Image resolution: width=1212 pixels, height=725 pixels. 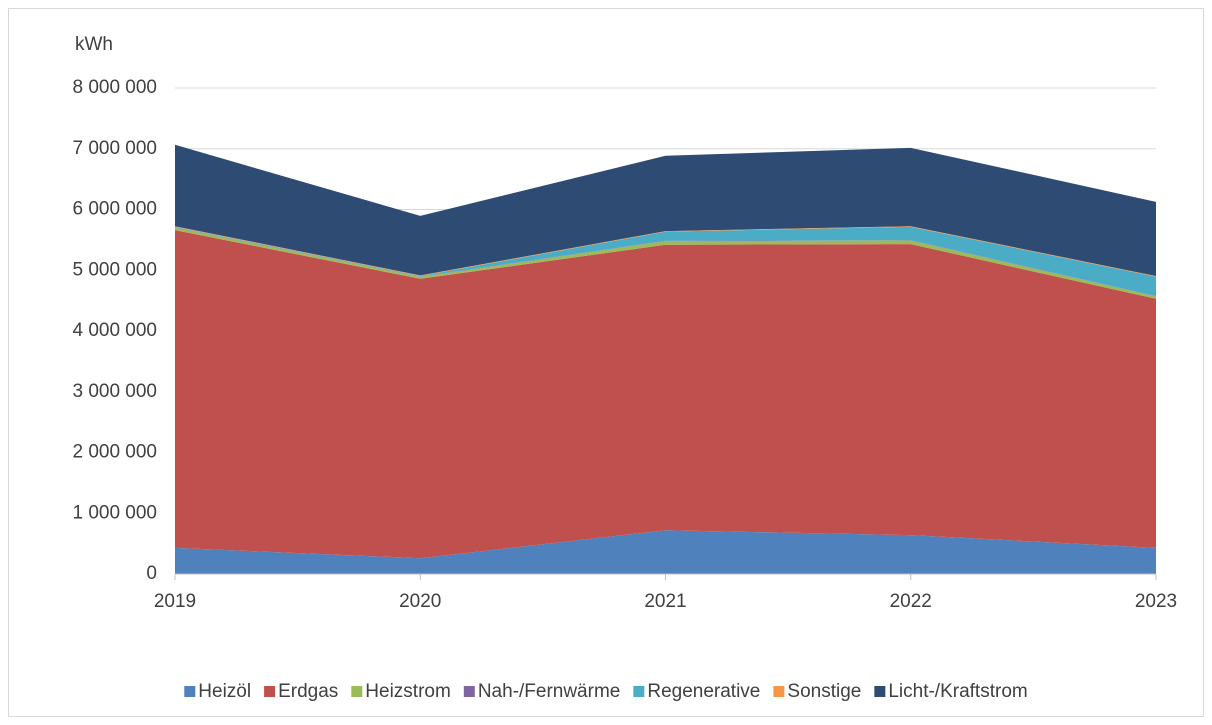 I want to click on y-tick-label: 7 000 000, so click(x=114, y=148).